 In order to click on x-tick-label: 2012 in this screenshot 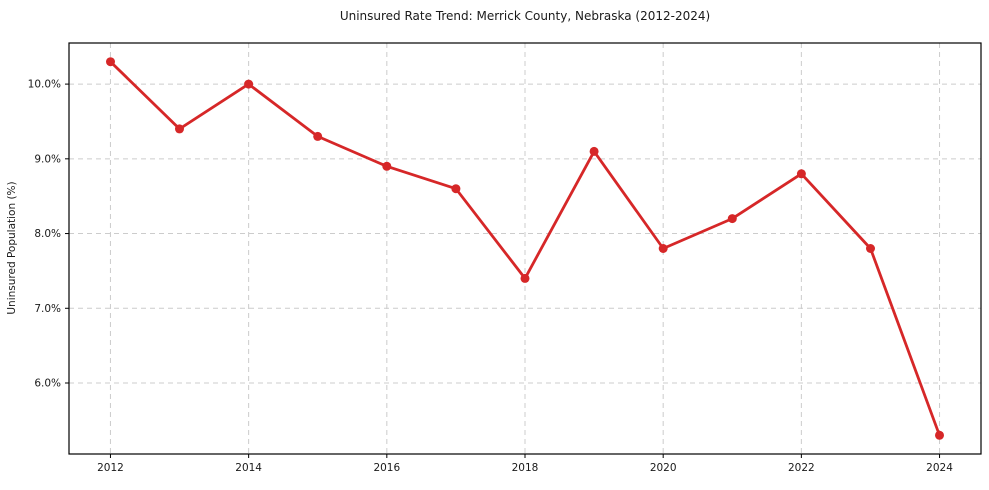, I will do `click(110, 468)`.